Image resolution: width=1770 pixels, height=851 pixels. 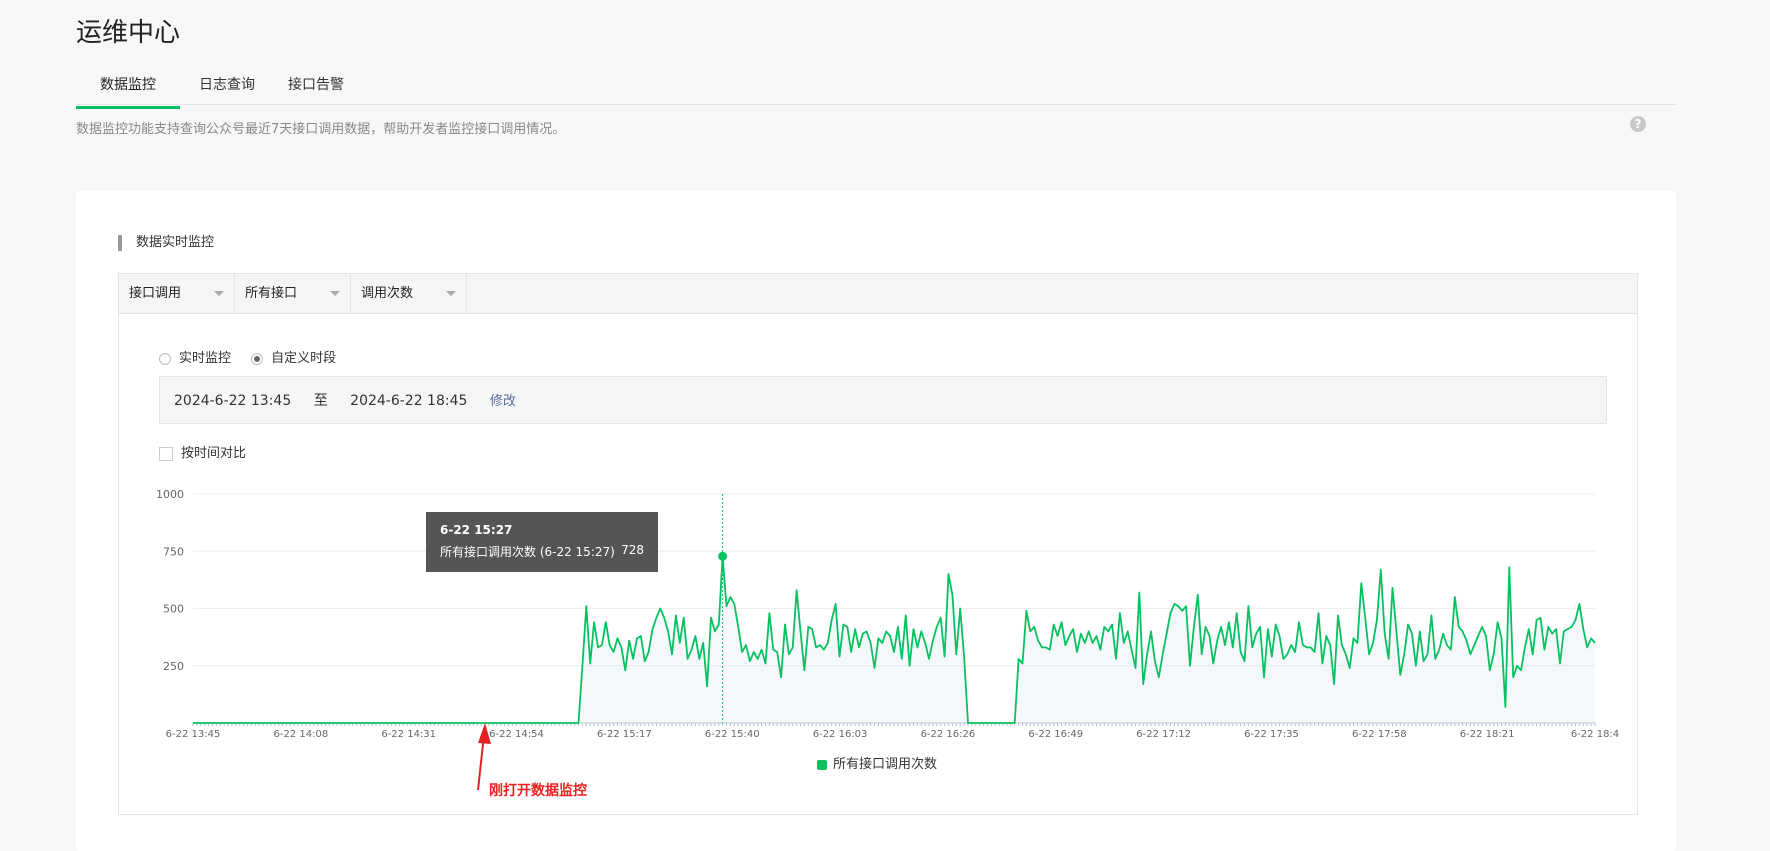 I want to click on mode-radio-group: 实时监控 自定义时段, so click(x=255, y=356).